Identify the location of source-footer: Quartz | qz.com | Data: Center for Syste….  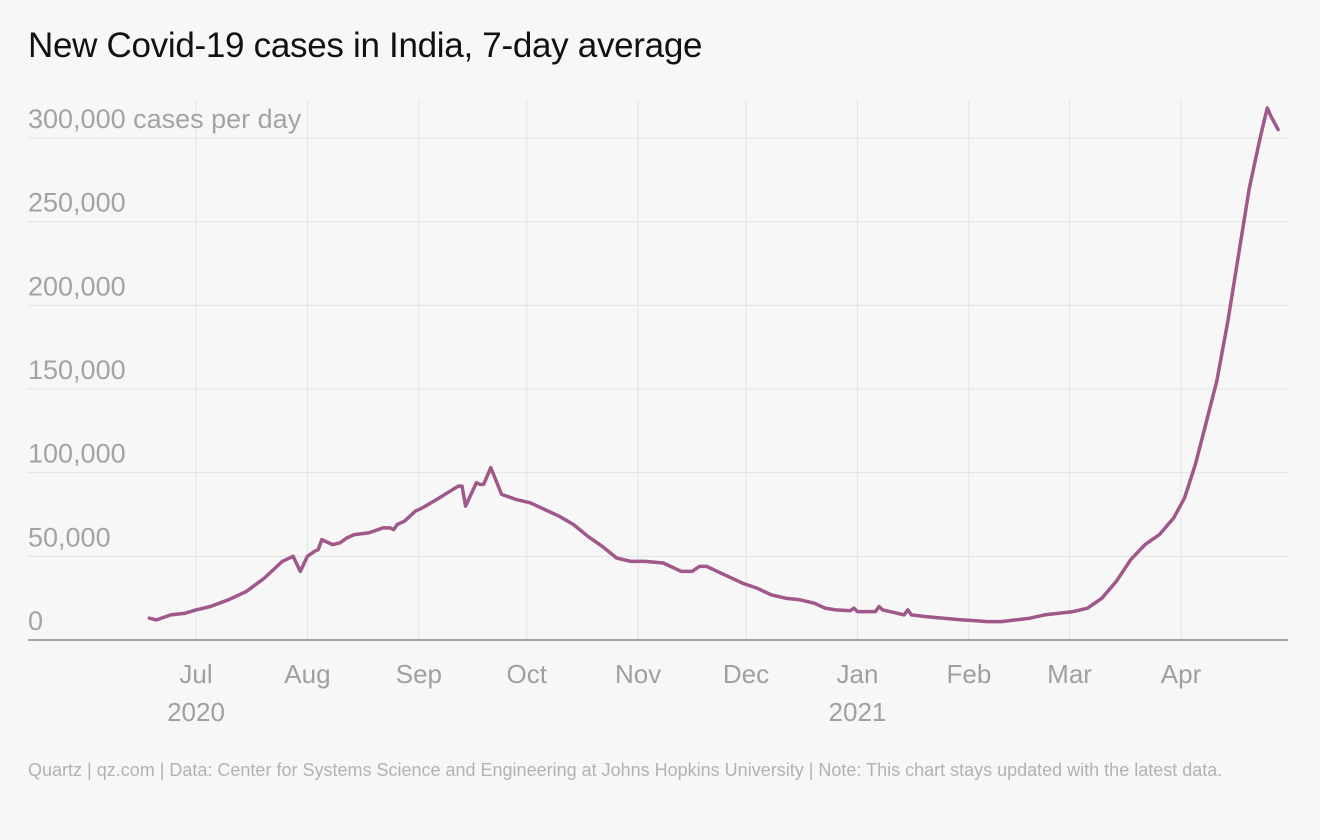
(625, 770).